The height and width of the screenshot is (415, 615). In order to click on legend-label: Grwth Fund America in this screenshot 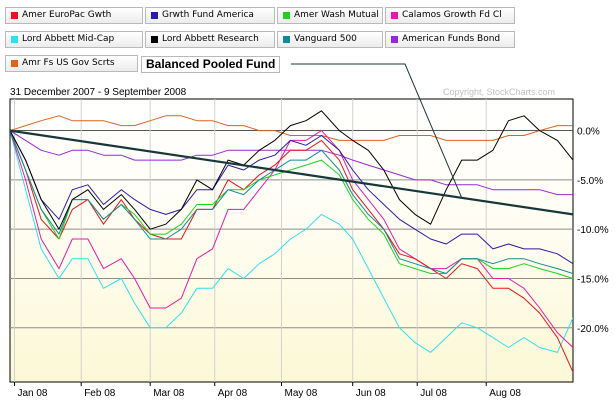, I will do `click(208, 15)`.